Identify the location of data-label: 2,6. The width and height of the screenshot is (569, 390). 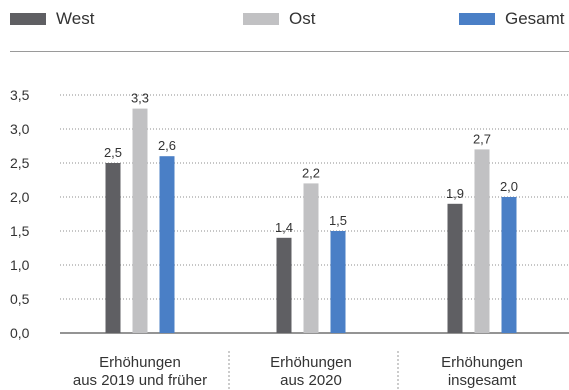
(167, 145).